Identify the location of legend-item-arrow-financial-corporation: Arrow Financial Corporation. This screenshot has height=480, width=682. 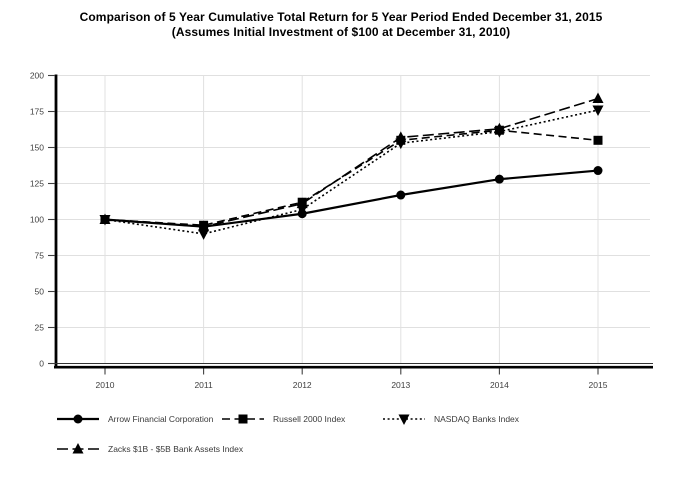
(135, 419).